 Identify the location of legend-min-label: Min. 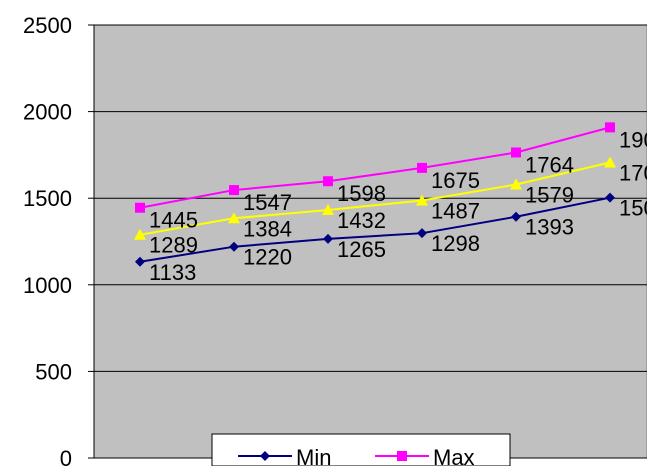
(313, 455).